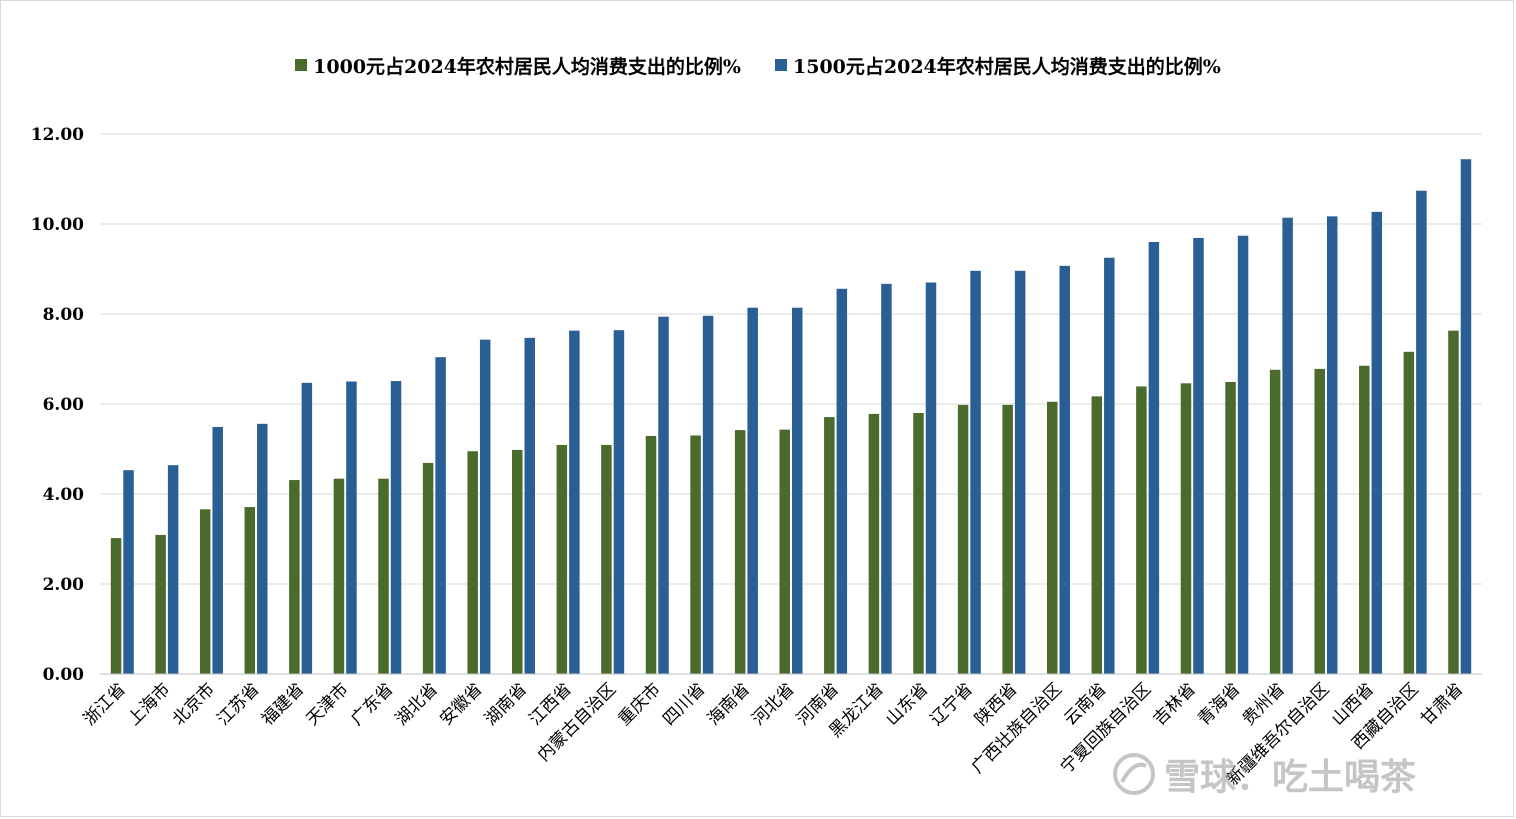 The width and height of the screenshot is (1516, 819). I want to click on legend-label-series-1: 1000元占2024年农村居民人均消费支出的比例%, so click(527, 66).